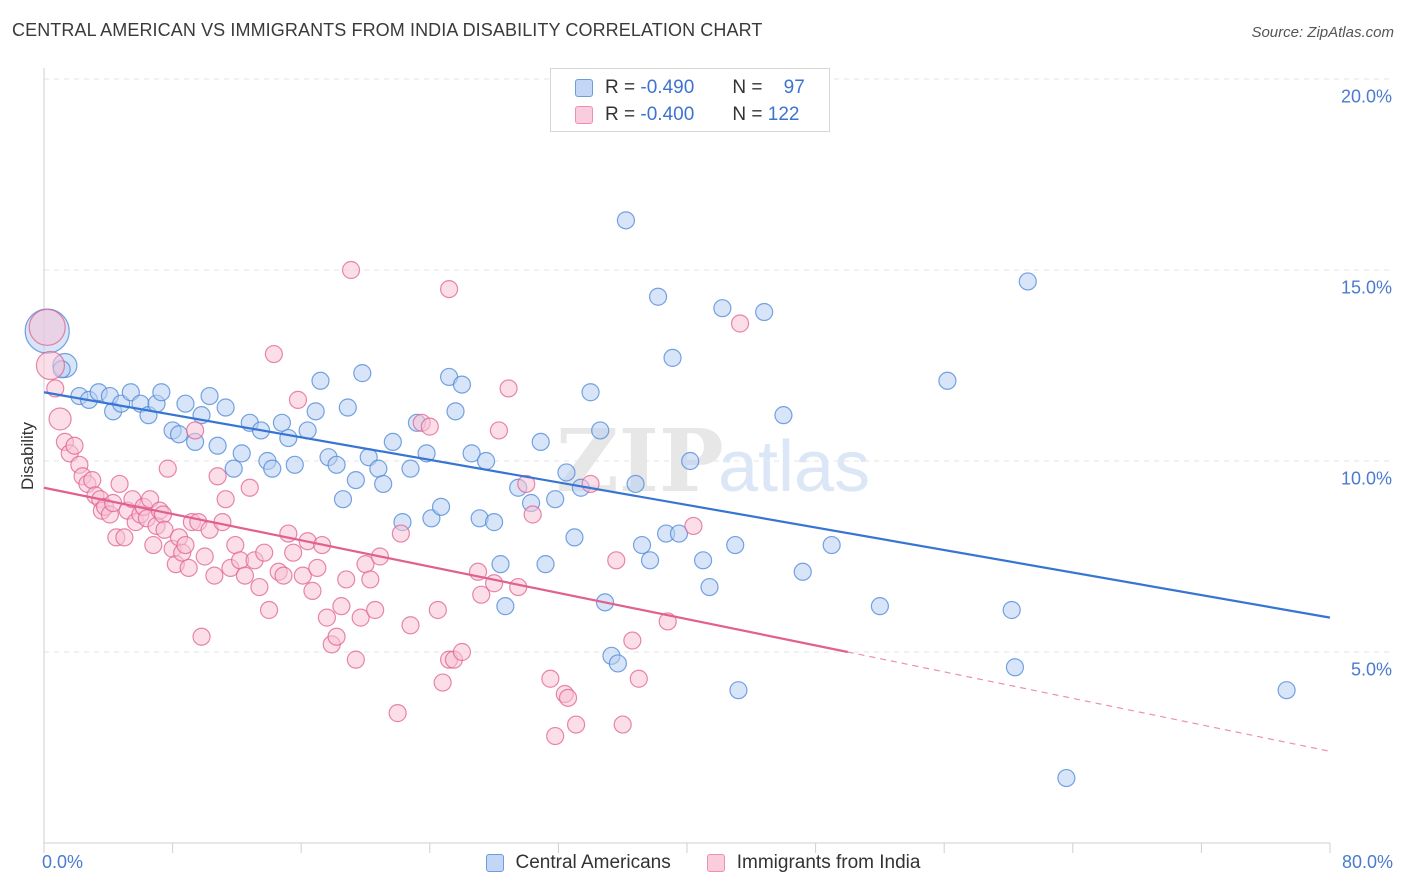  Describe the element at coordinates (783, 114) in the screenshot. I see `n-value: 122` at that location.